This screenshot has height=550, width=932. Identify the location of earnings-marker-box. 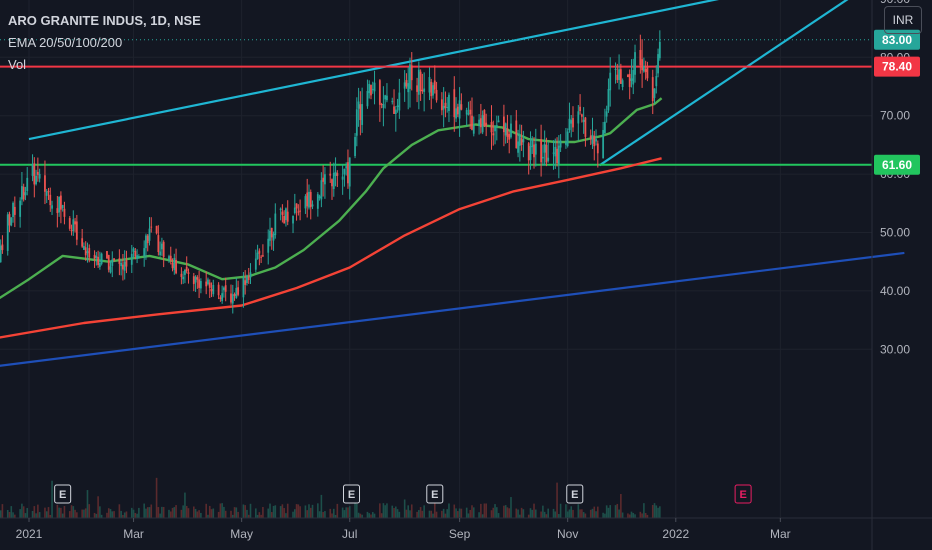
(743, 494).